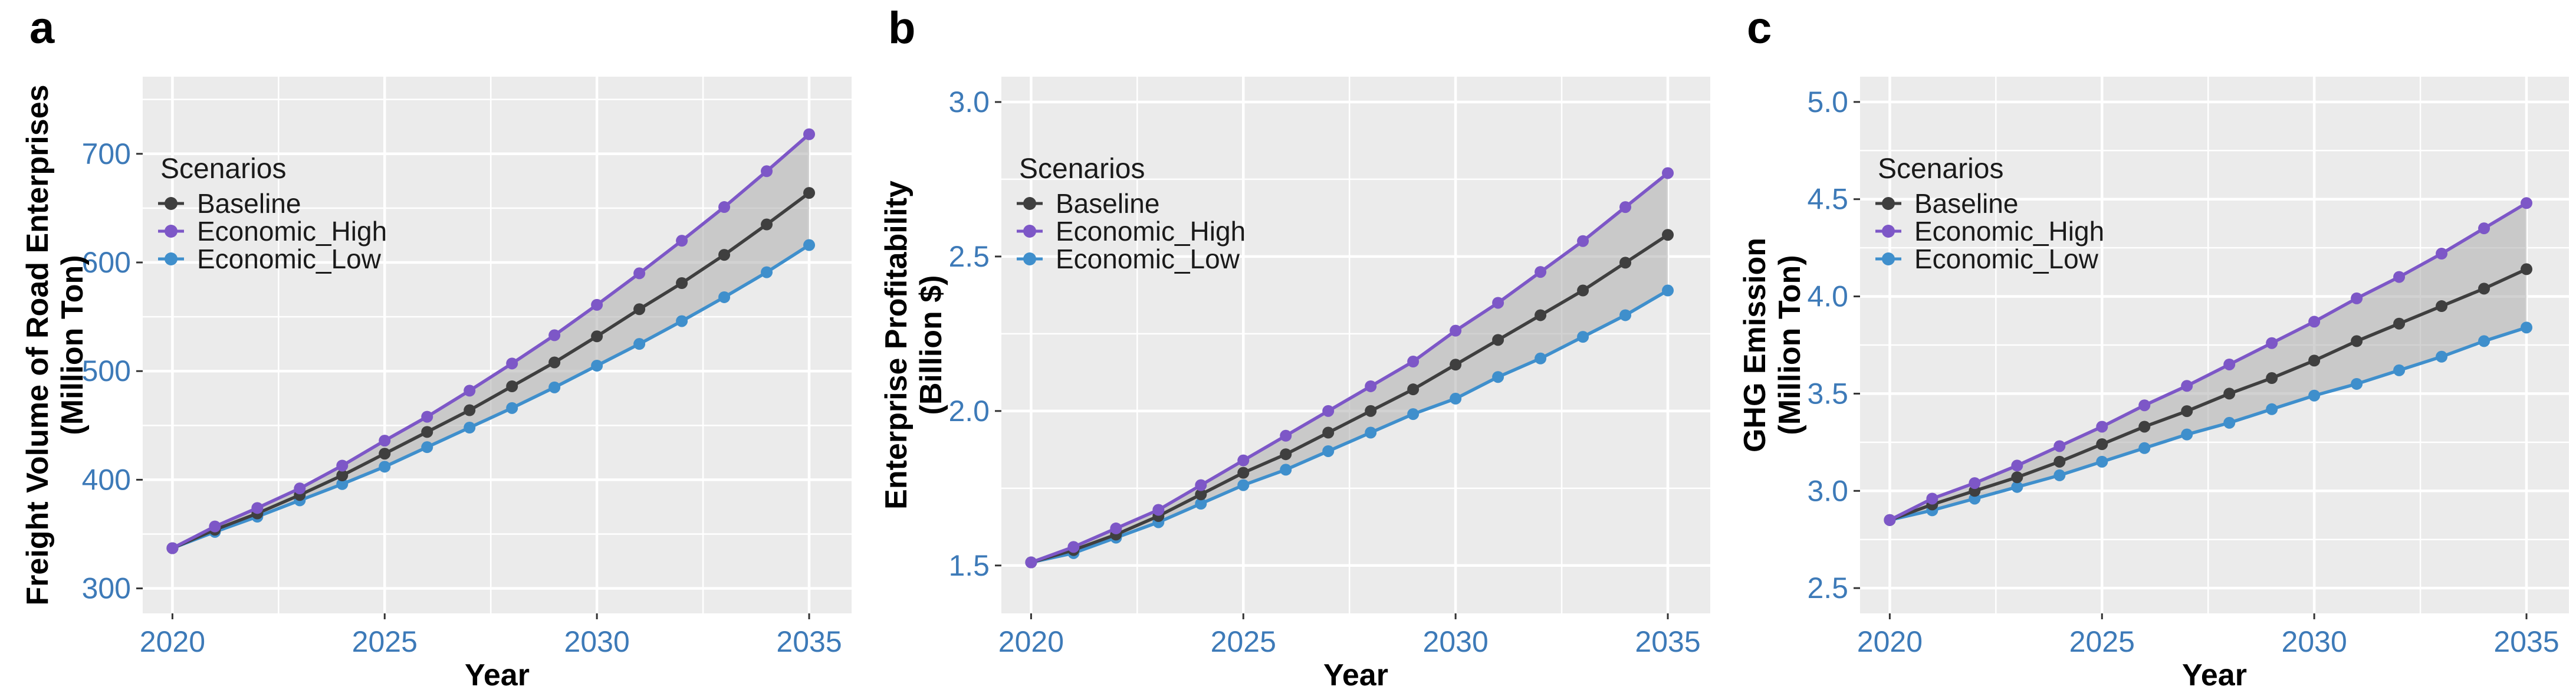 This screenshot has width=2576, height=693. I want to click on y-tick-label: 5.0, so click(1827, 102).